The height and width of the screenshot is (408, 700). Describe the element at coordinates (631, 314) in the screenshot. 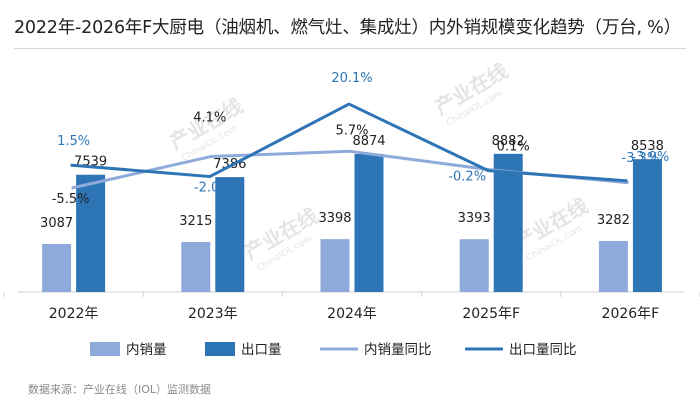

I see `x-tick-label: 2026年F` at that location.